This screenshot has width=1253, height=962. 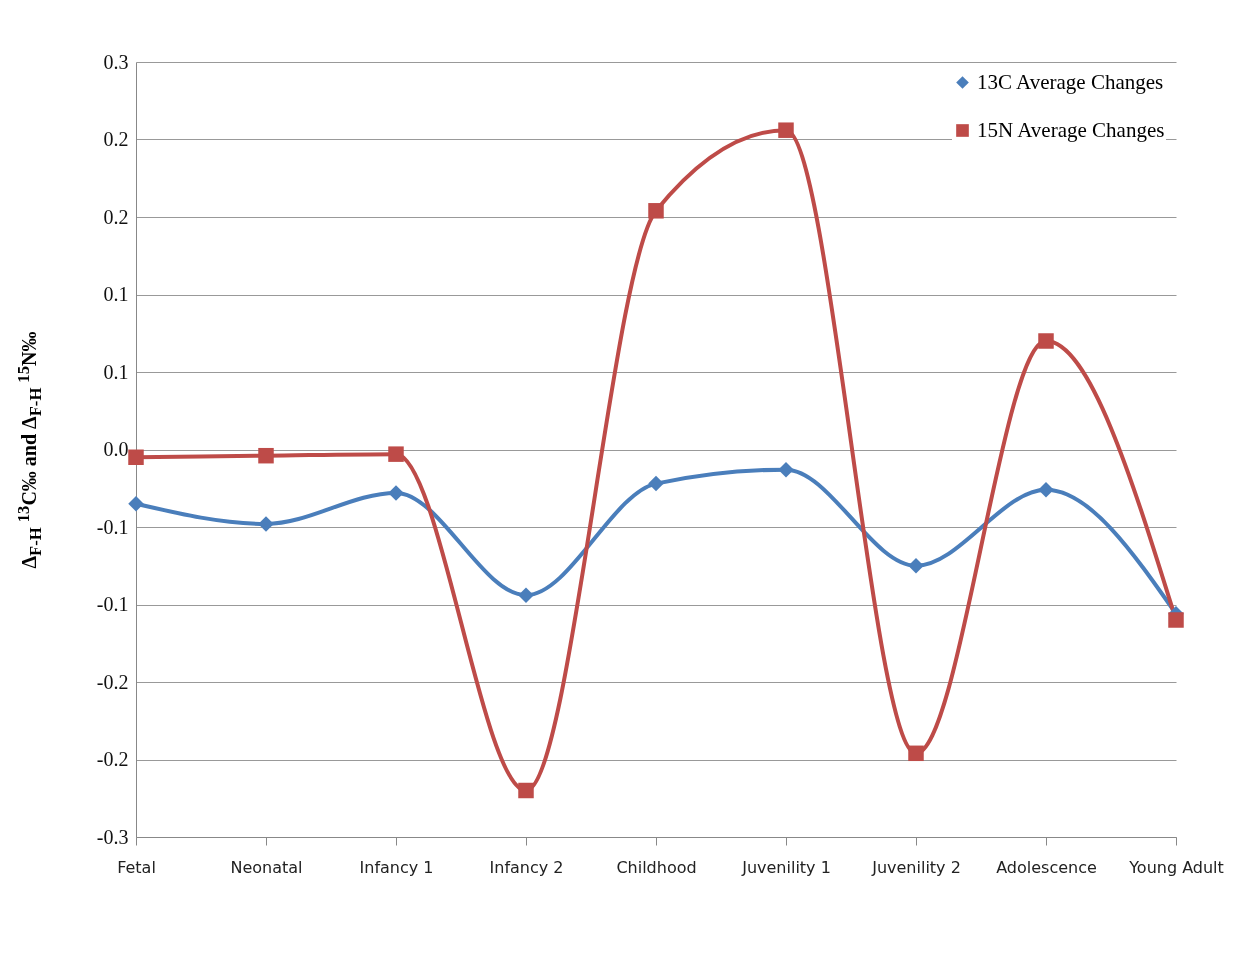 What do you see at coordinates (786, 867) in the screenshot?
I see `x-tick-label: Juvenility 1` at bounding box center [786, 867].